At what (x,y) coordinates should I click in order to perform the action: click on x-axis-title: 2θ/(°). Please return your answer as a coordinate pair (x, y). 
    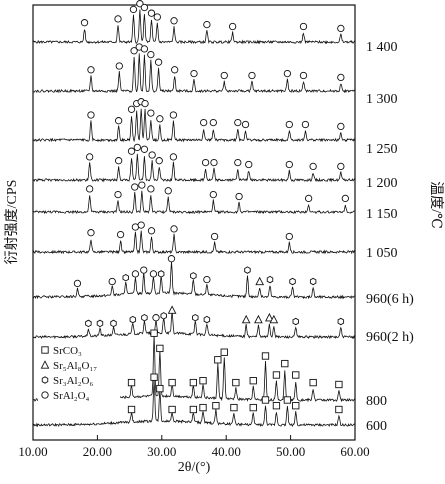
    Looking at the image, I should click on (194, 467).